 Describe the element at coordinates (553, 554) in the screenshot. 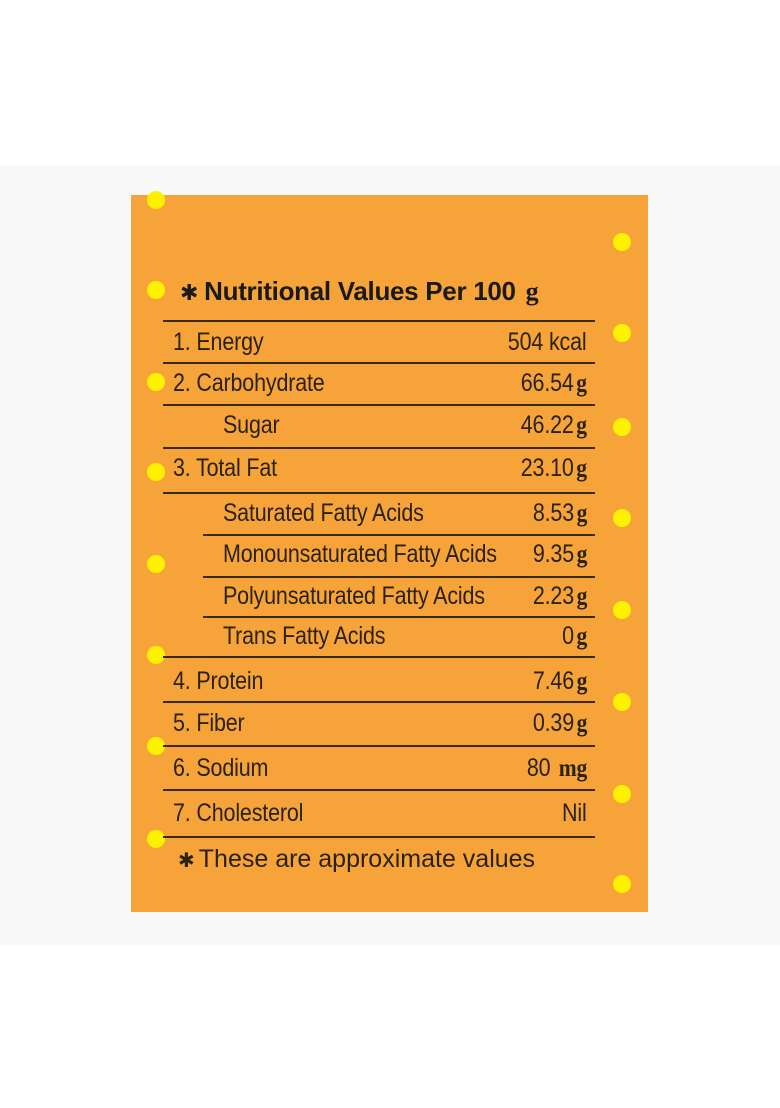

I see `value-number: 9.35` at that location.